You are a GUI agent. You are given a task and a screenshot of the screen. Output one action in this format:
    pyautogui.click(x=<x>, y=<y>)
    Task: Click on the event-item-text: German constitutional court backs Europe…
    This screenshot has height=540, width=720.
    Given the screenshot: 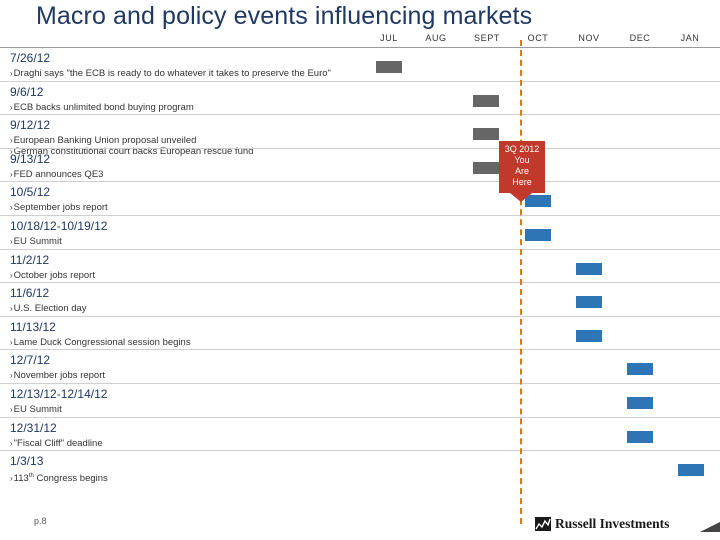 What is the action you would take?
    pyautogui.click(x=133, y=152)
    